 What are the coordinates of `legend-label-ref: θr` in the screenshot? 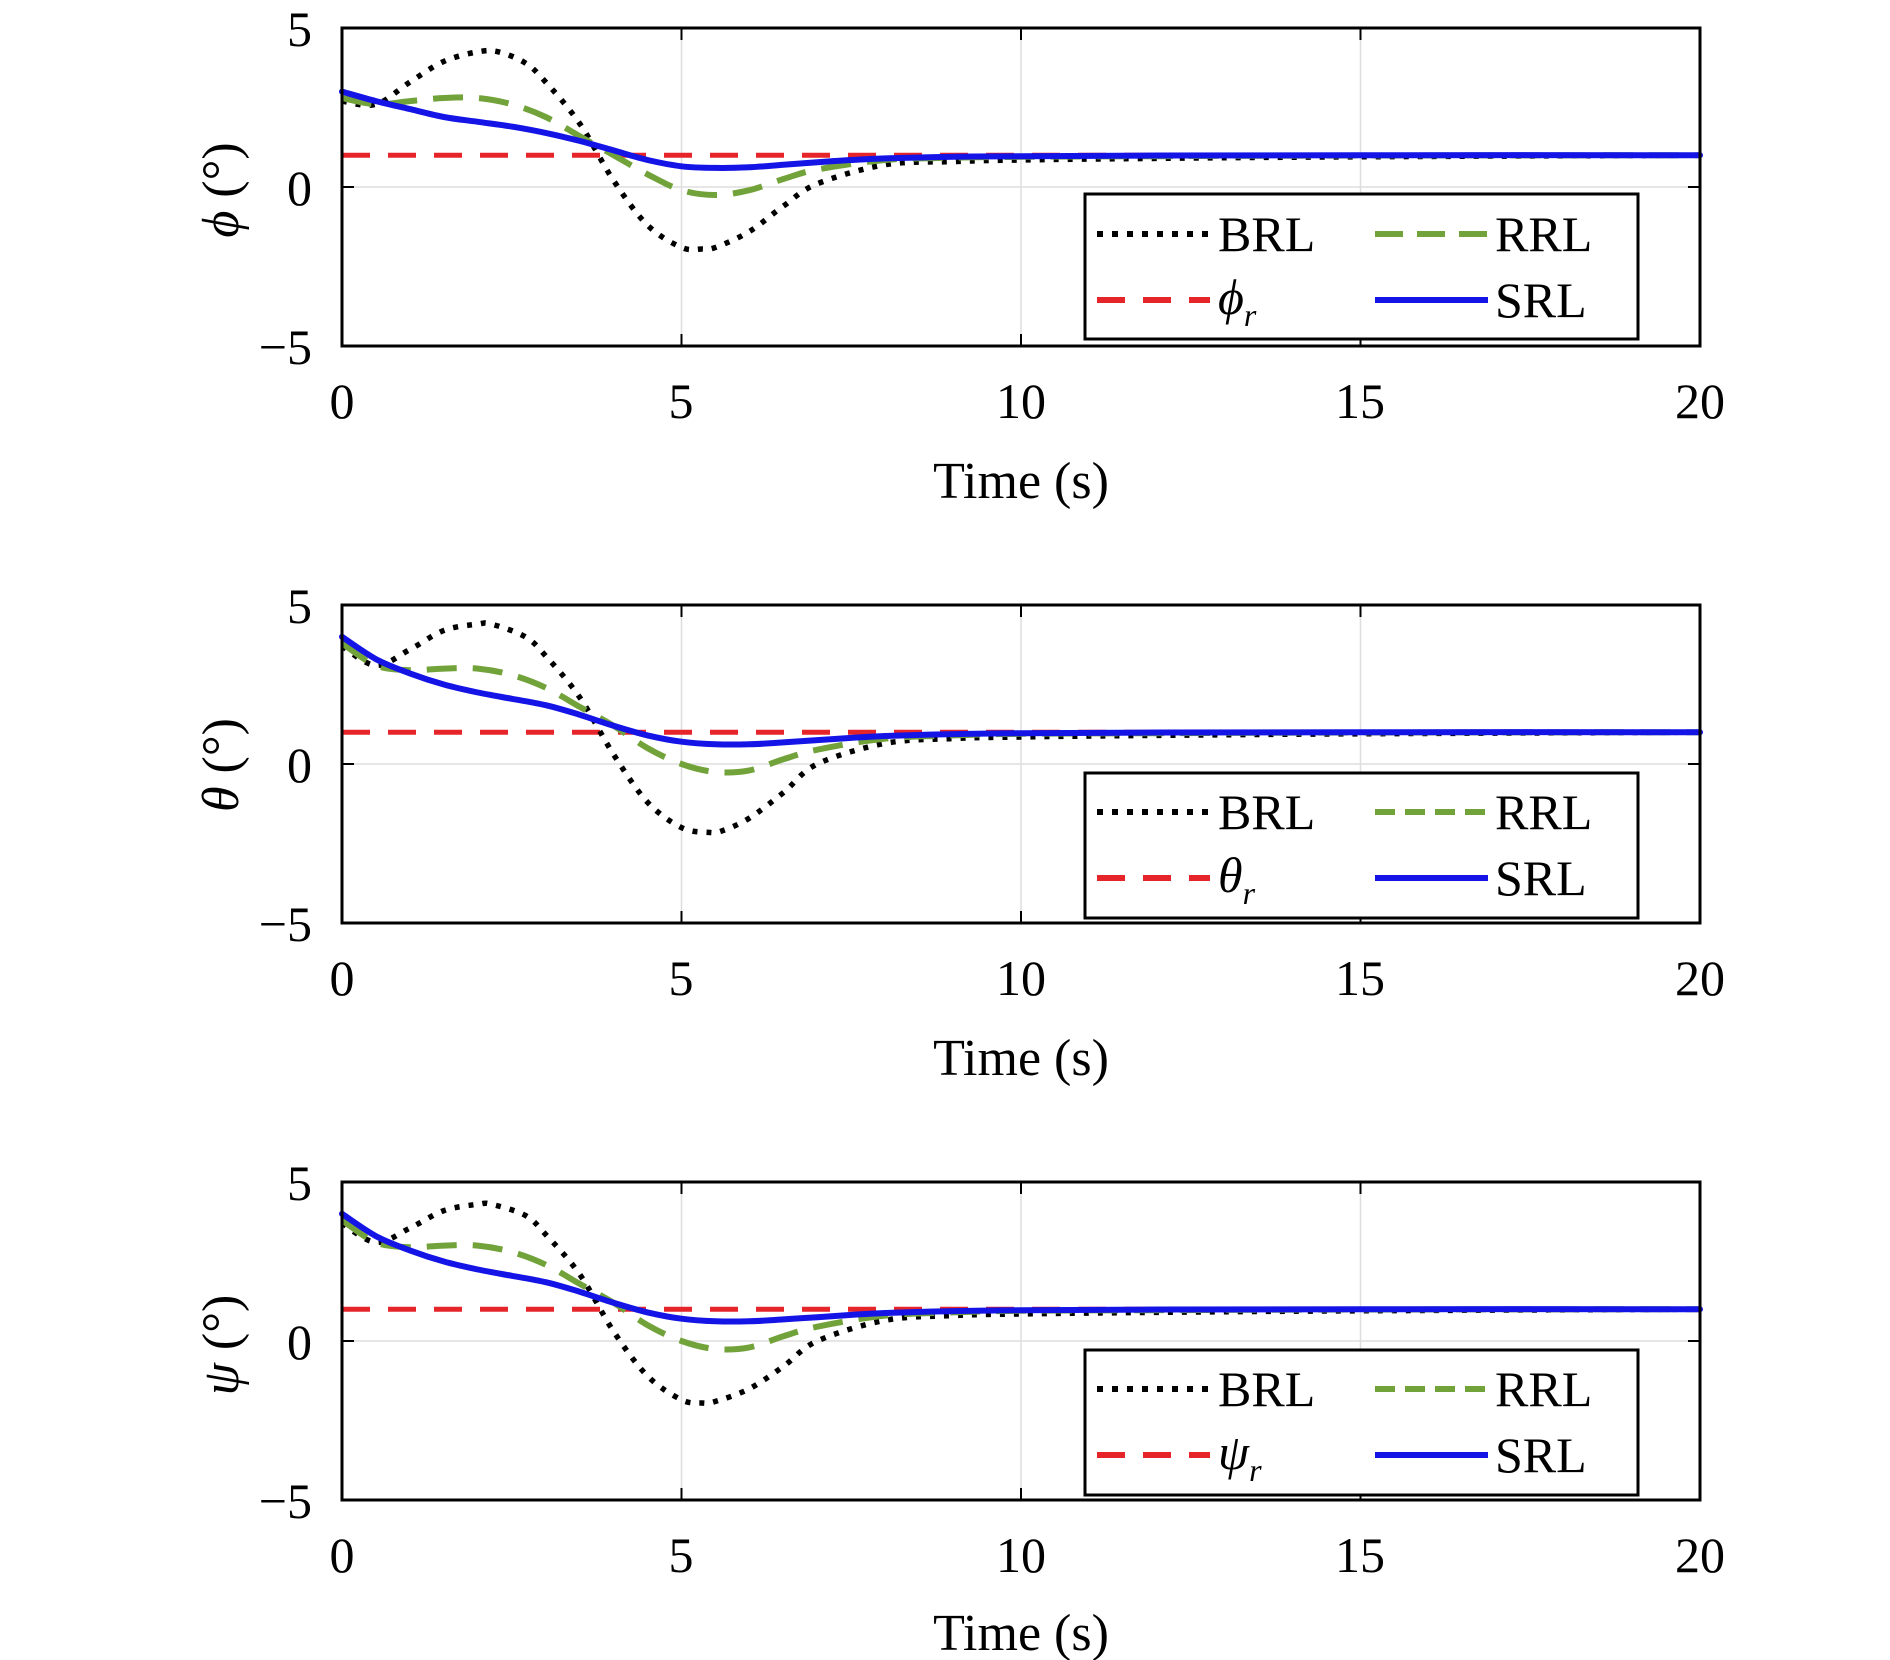 It's located at (1237, 879).